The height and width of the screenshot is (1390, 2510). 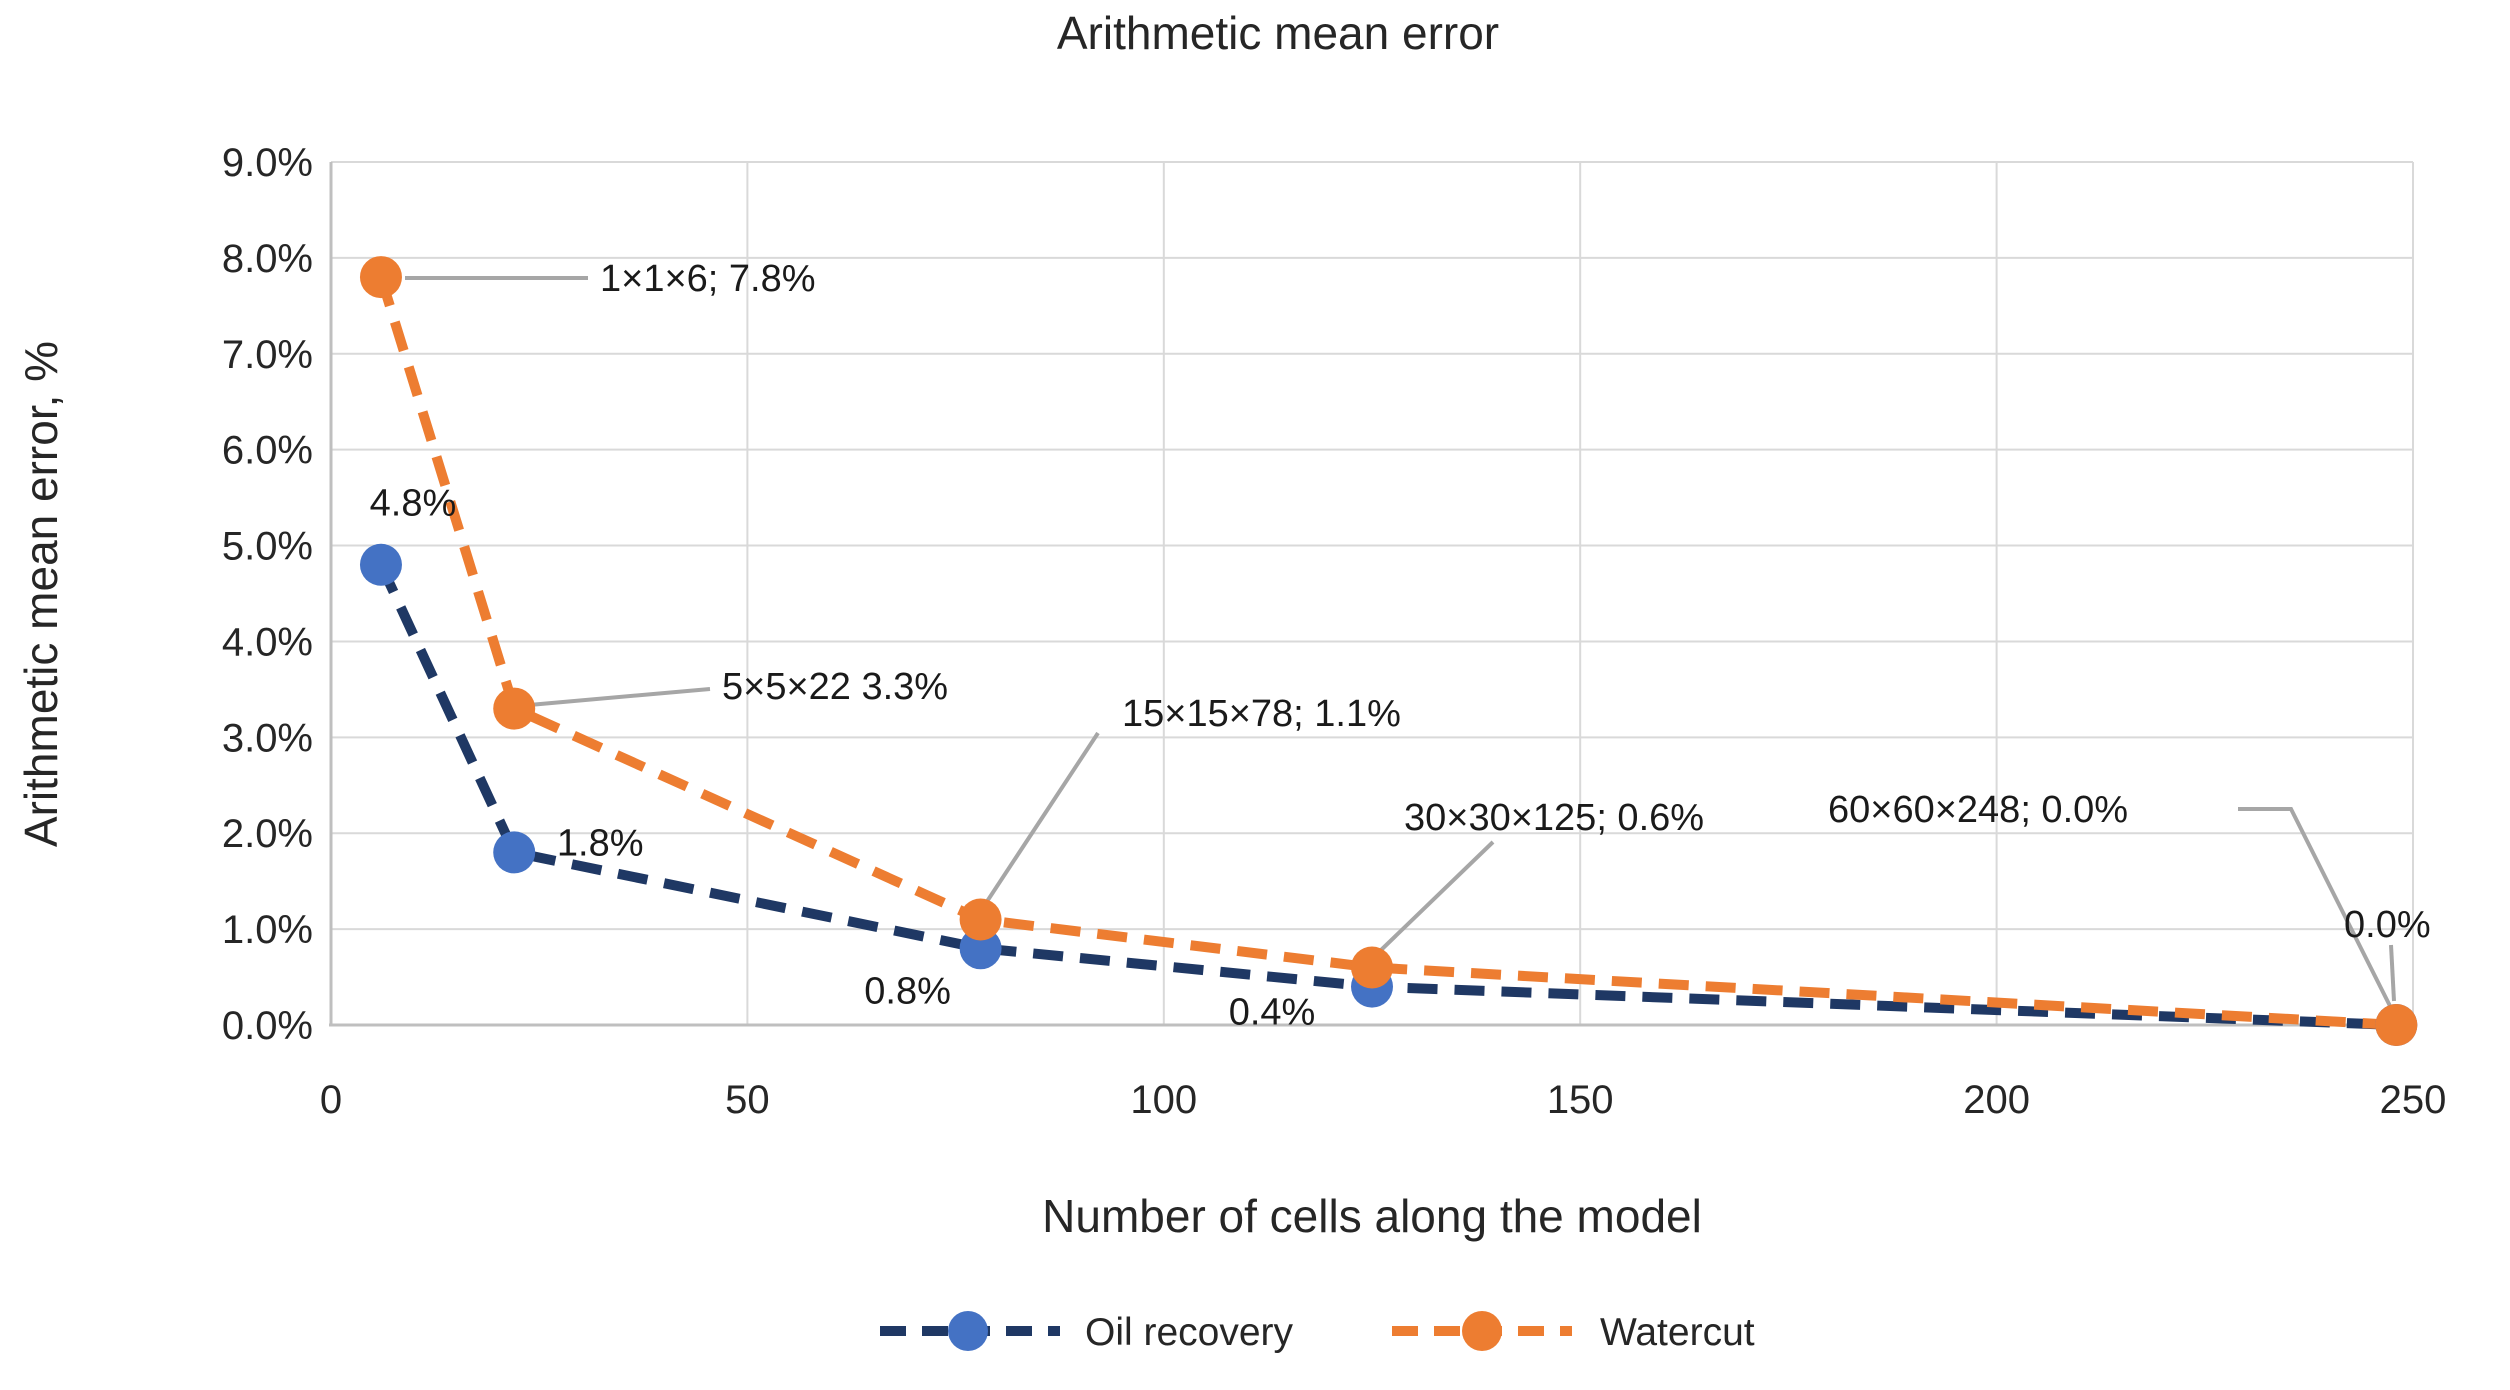 What do you see at coordinates (1554, 818) in the screenshot?
I see `annotation-label: 30×30×125; 0.6%` at bounding box center [1554, 818].